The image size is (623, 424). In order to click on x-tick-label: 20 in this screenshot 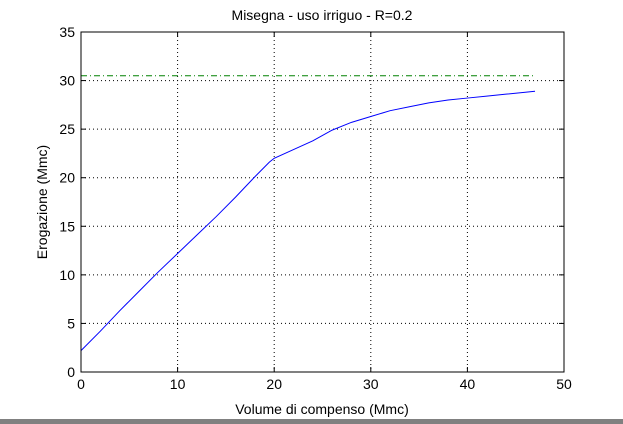, I will do `click(274, 384)`.